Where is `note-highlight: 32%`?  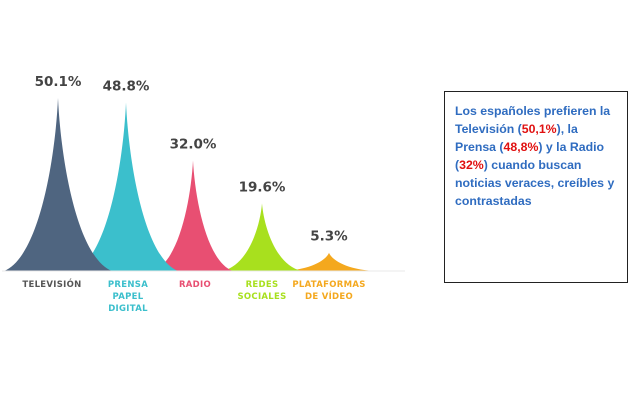 note-highlight: 32% is located at coordinates (471, 165).